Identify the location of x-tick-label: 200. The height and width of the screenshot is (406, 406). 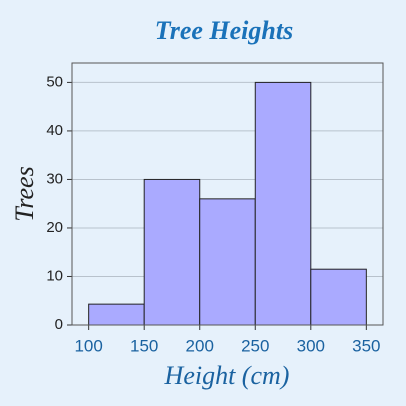
(200, 345).